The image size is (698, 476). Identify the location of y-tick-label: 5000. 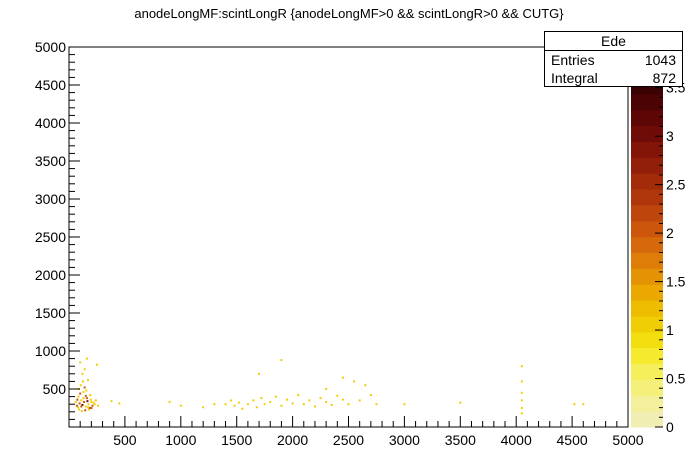
(50, 47).